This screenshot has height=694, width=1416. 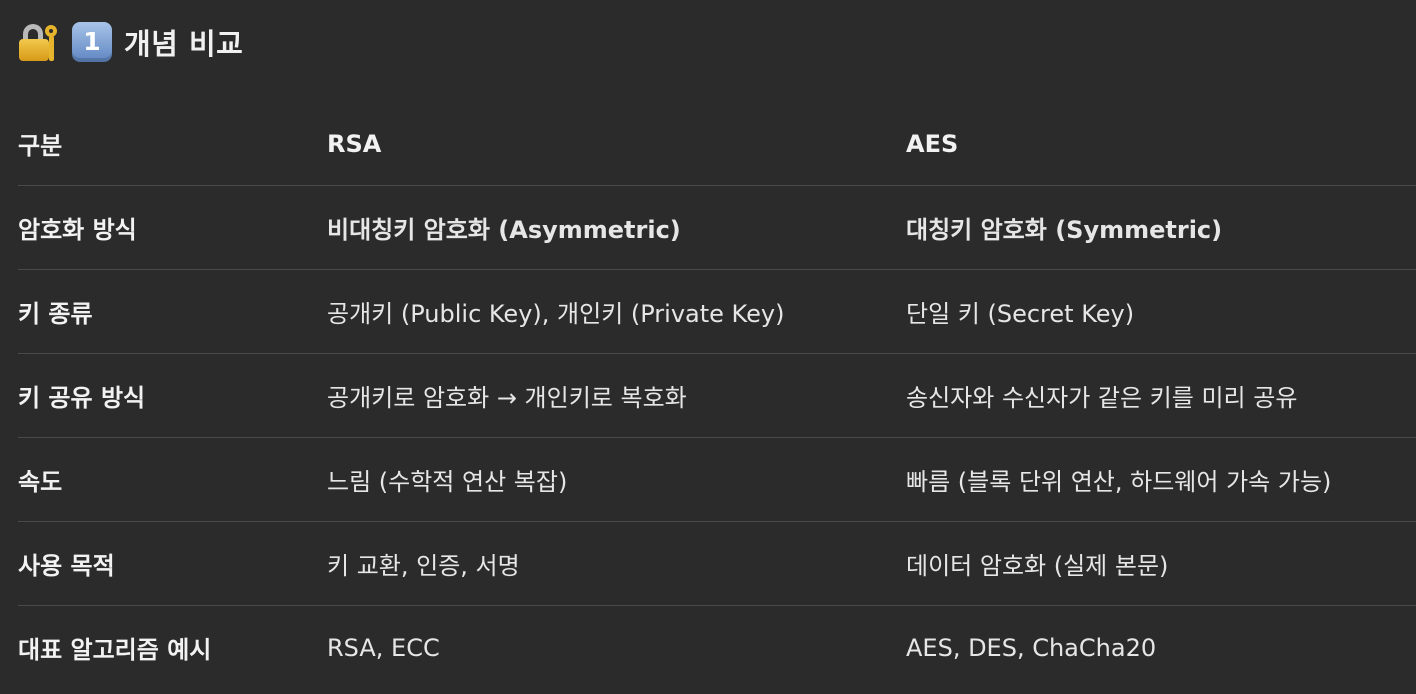 What do you see at coordinates (1031, 647) in the screenshot?
I see `aes-cell: AES, DES, ChaCha20` at bounding box center [1031, 647].